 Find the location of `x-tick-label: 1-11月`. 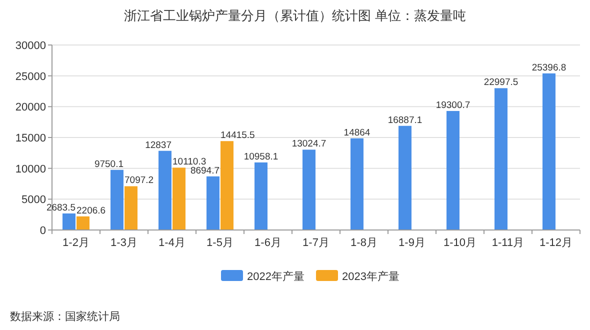

x-tick-label: 1-11月 is located at coordinates (508, 243).